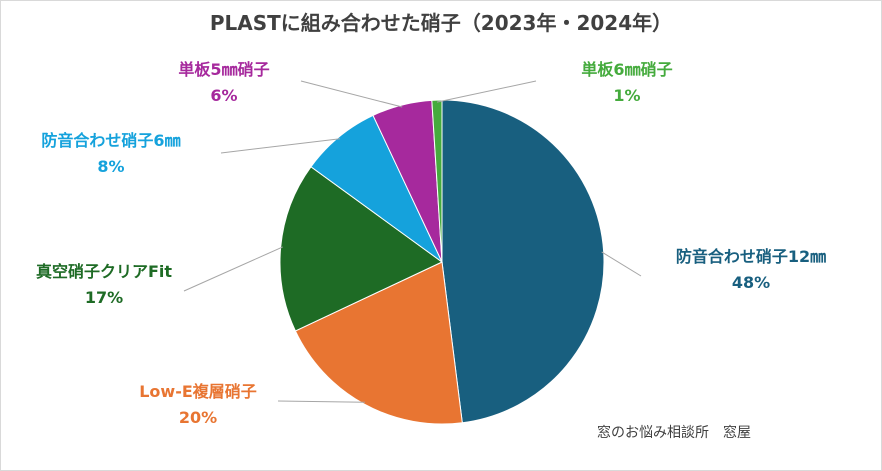  What do you see at coordinates (626, 83) in the screenshot?
I see `data-label: 単板6㎜硝子 1%` at bounding box center [626, 83].